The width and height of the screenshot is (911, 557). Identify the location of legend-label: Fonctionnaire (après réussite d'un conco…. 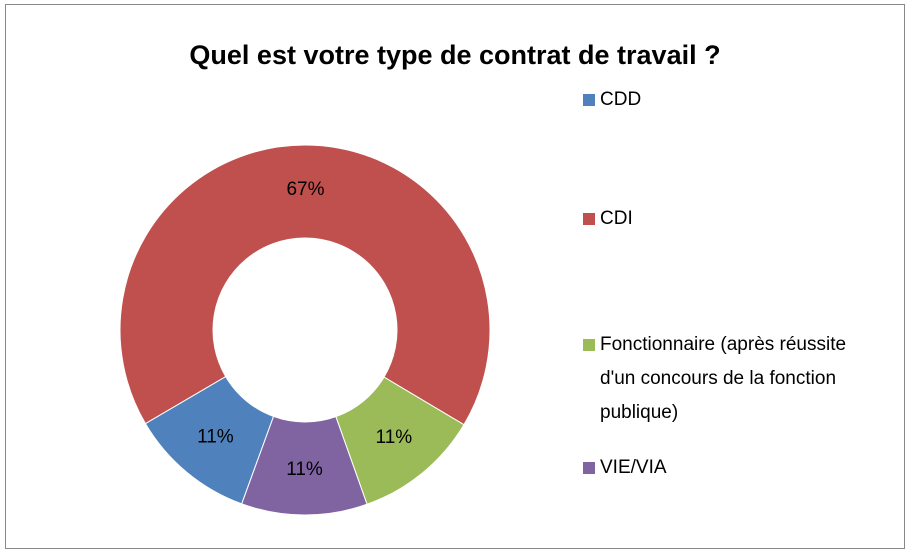
(723, 378).